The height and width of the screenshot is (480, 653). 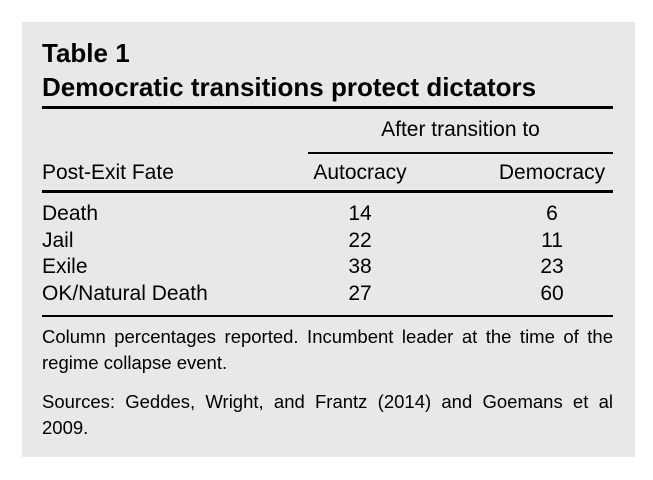 I want to click on cell: 60, so click(x=552, y=293).